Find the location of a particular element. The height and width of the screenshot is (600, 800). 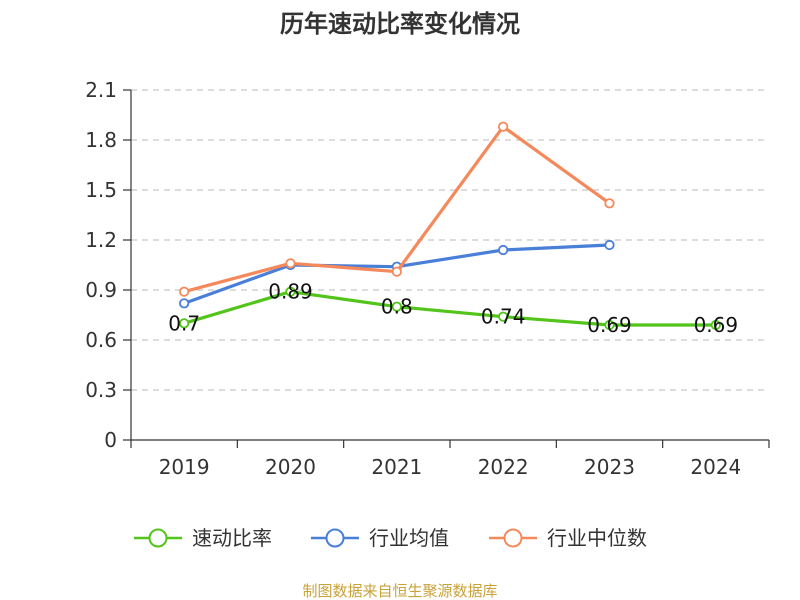

legend-label: 行业中位数 is located at coordinates (597, 538).